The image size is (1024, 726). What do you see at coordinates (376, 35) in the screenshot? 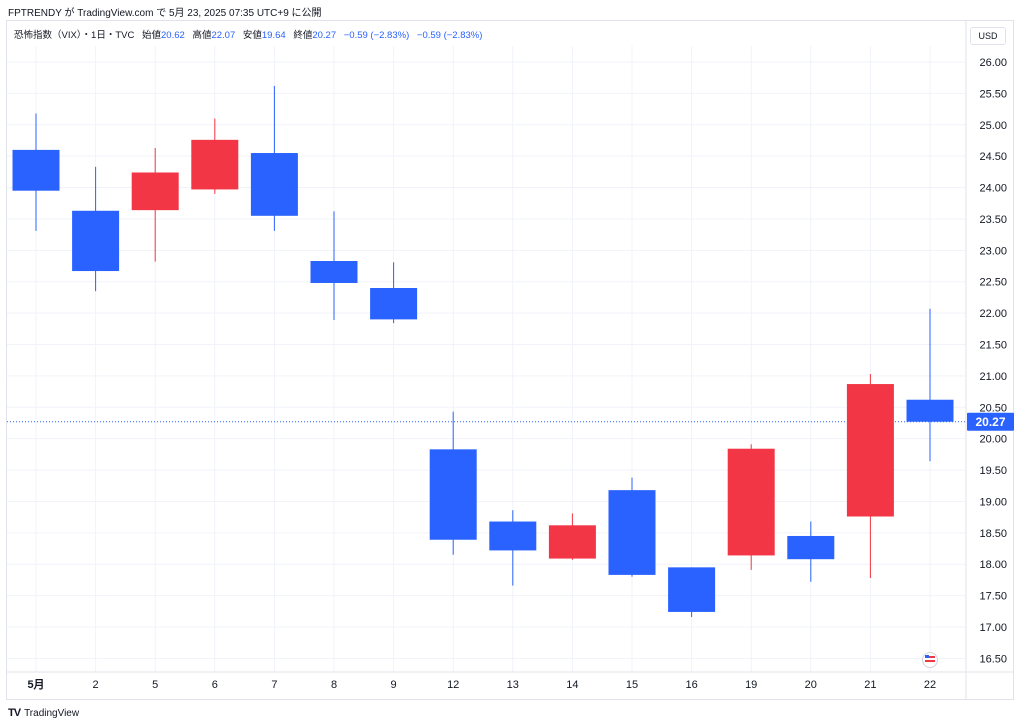
I see `change-value: −0.59 (−2.83%)` at bounding box center [376, 35].